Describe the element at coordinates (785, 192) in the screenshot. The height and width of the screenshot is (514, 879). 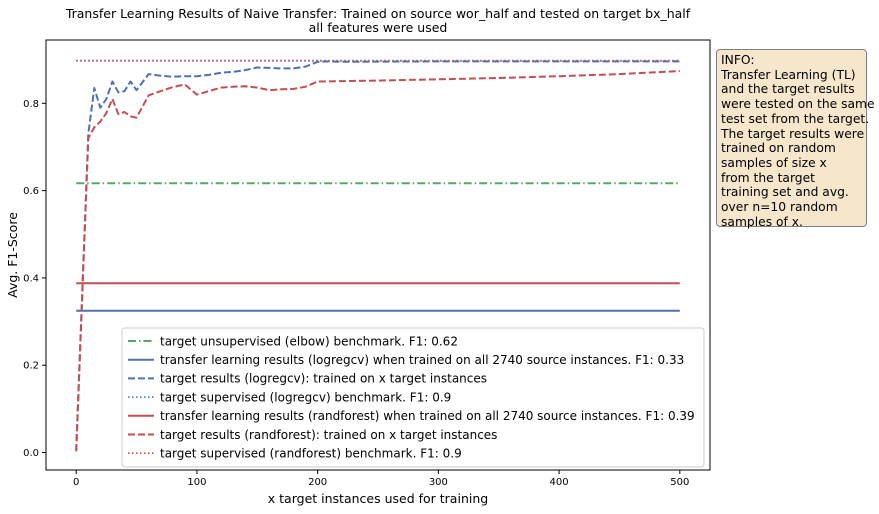
I see `info-line: training set and avg.` at that location.